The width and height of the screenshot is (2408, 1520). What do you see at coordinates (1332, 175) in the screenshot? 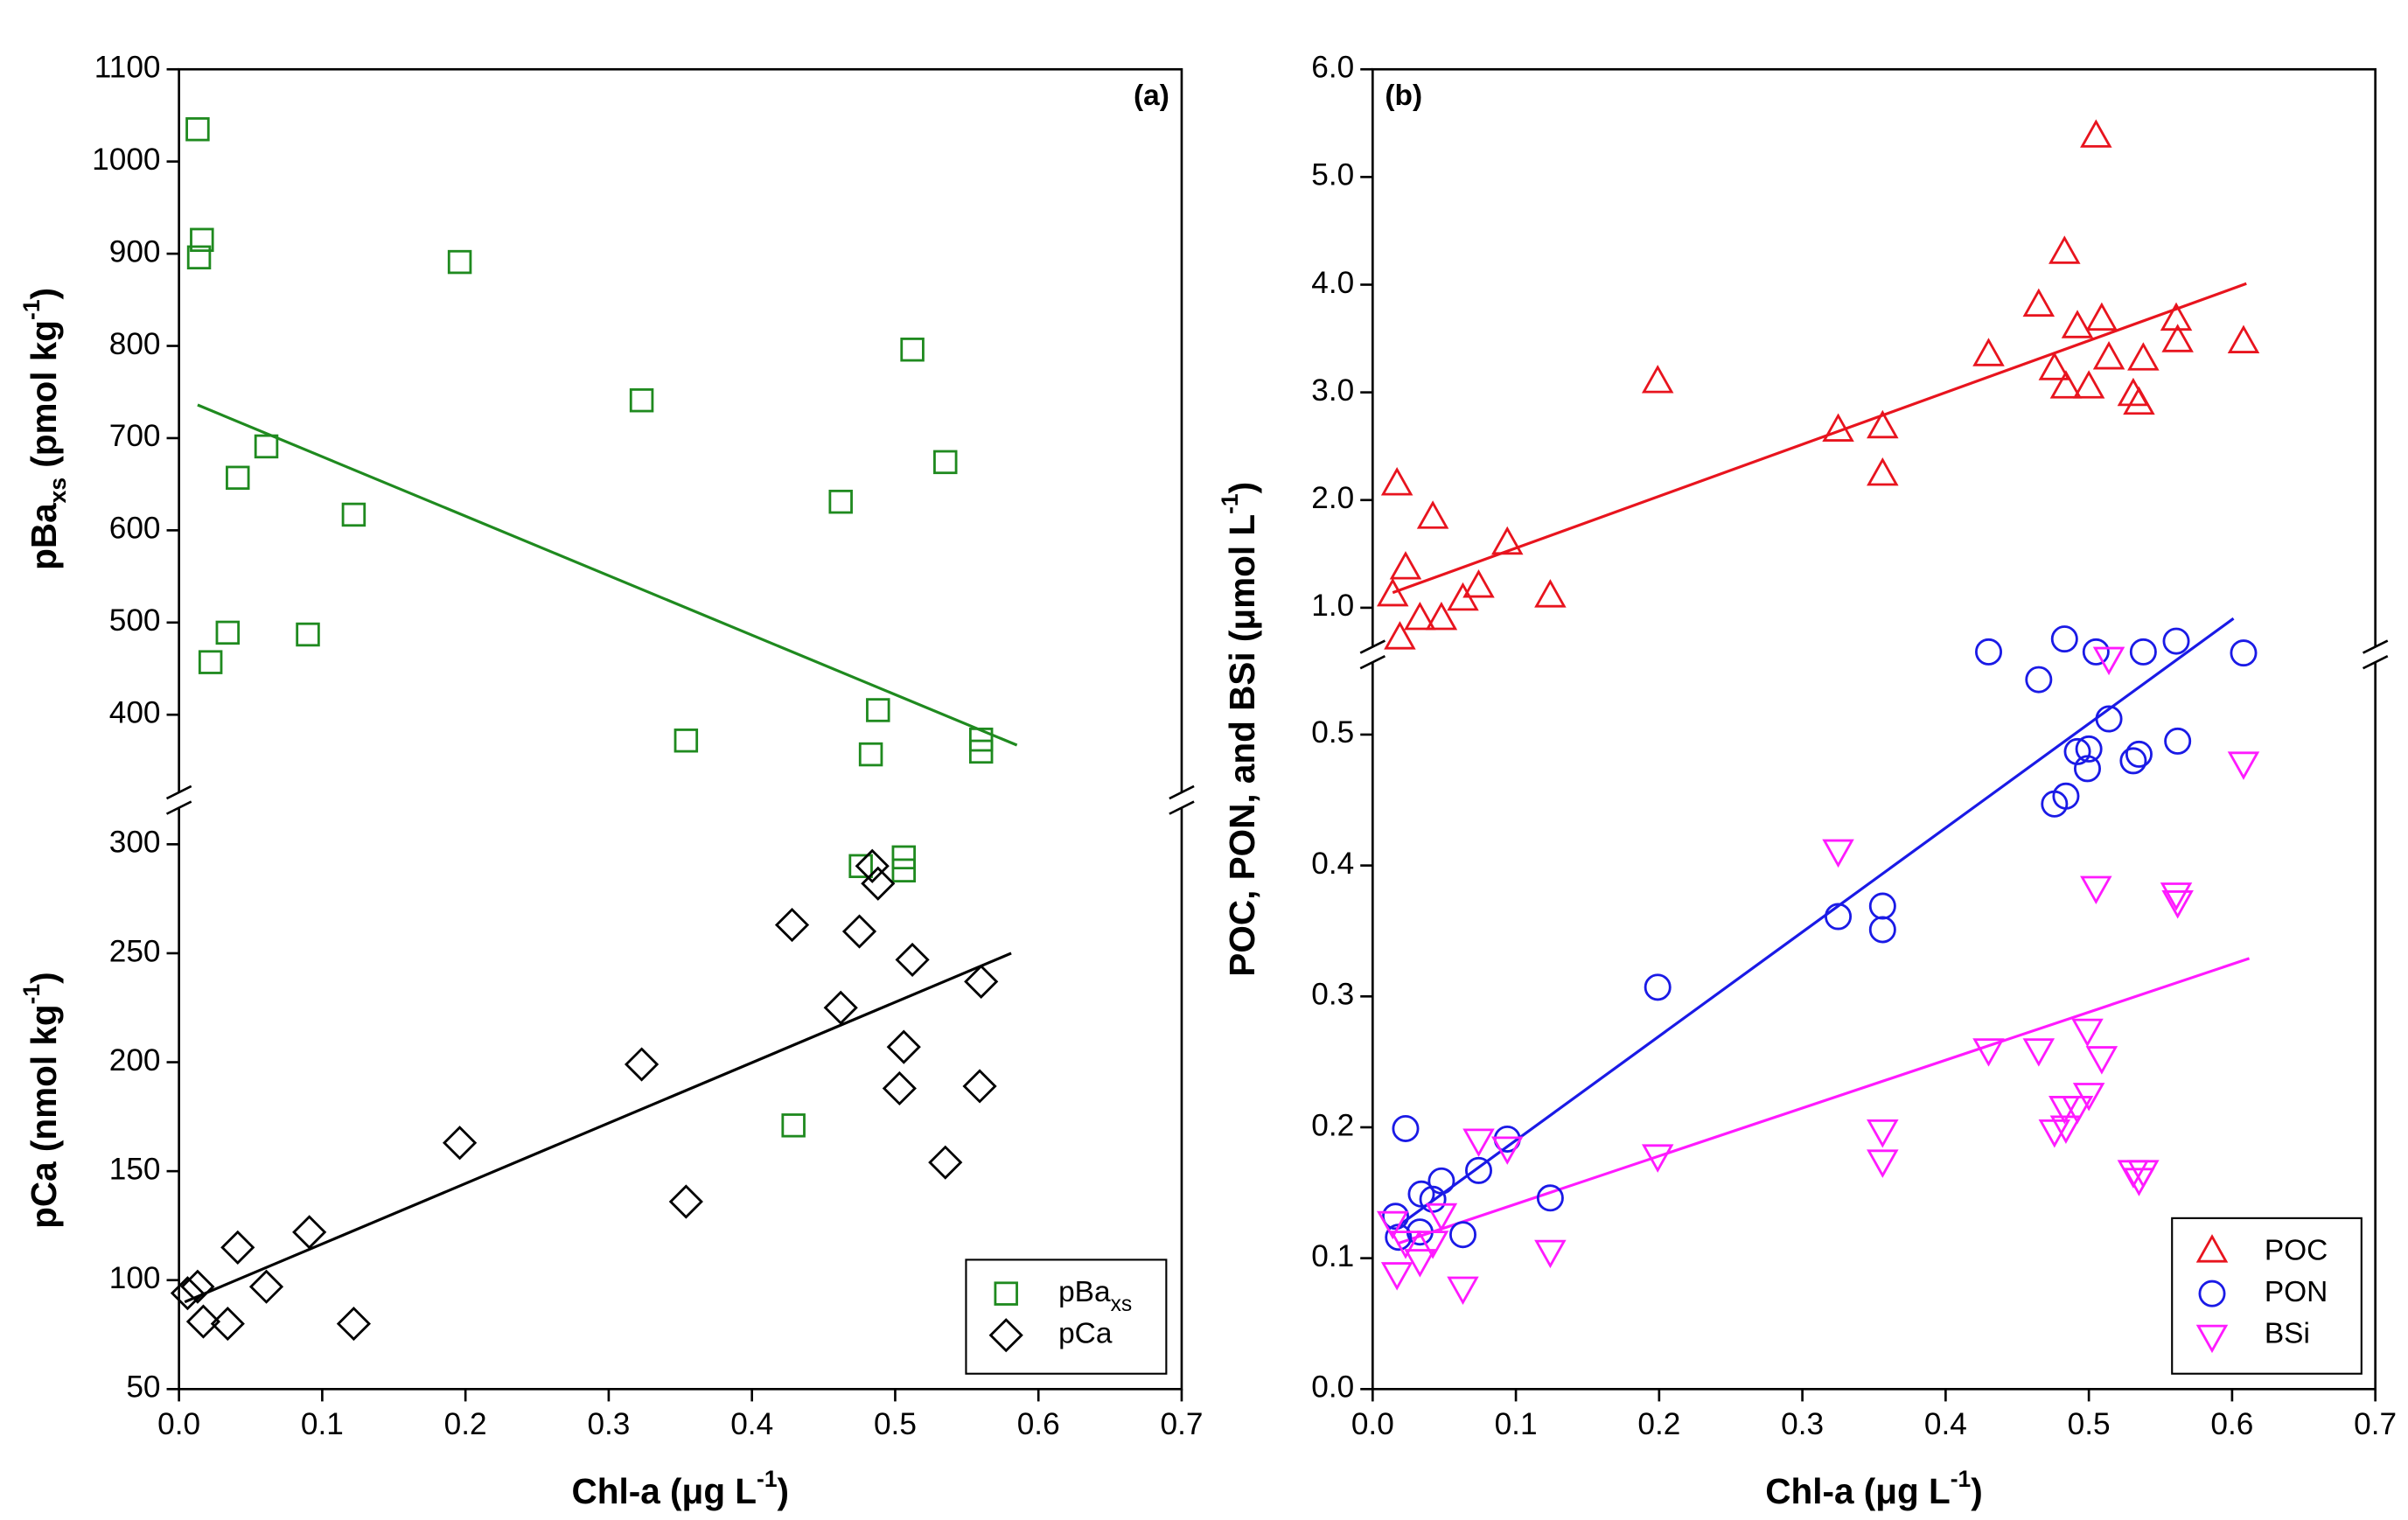
I see `y-tick-label: 5.0` at bounding box center [1332, 175].